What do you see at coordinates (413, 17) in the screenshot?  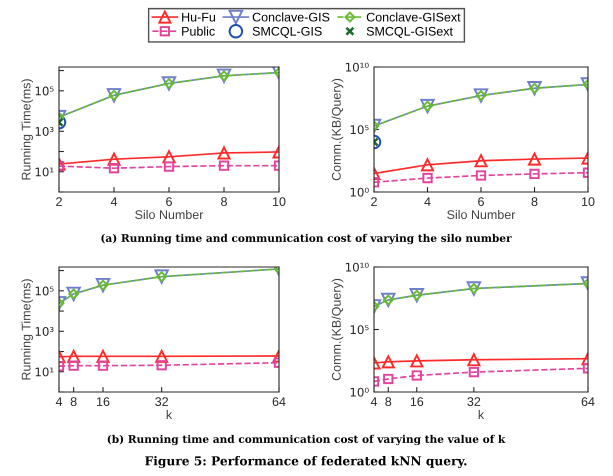 I see `legend-label: Conclave-GISext` at bounding box center [413, 17].